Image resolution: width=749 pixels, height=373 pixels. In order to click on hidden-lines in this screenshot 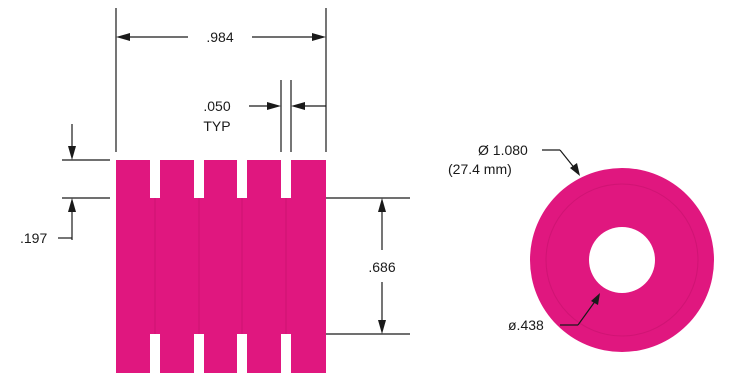, I will do `click(220, 266)`.